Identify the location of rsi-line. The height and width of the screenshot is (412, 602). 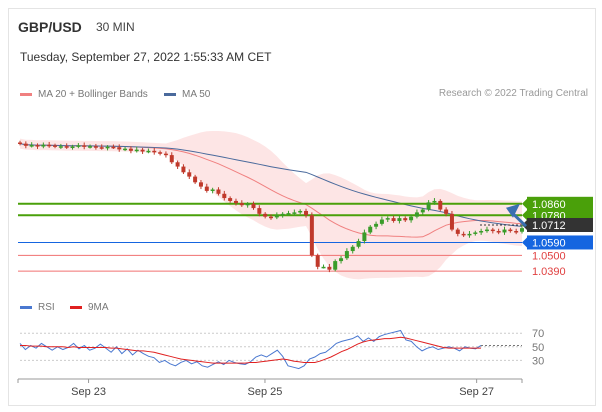
(250, 349).